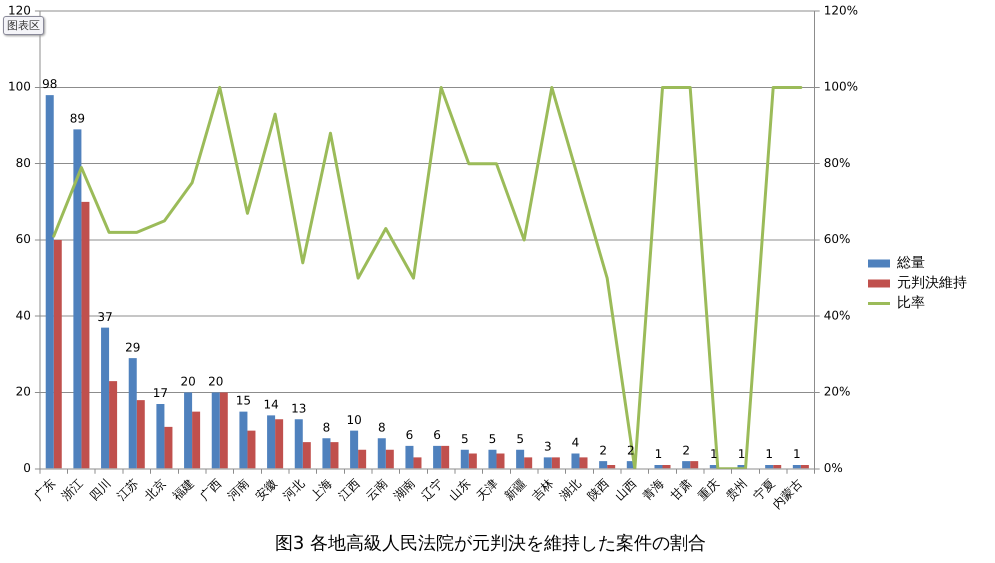  I want to click on y-tick-label: 100, so click(19, 87).